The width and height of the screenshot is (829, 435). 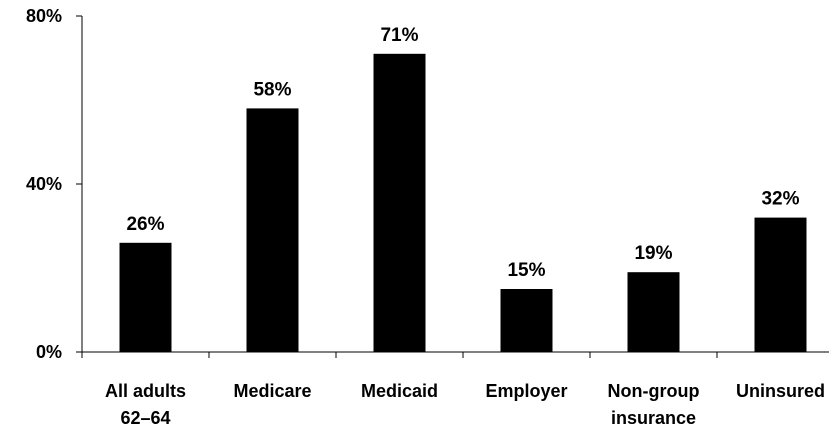 What do you see at coordinates (145, 418) in the screenshot?
I see `x-tick-label-line: 62–64` at bounding box center [145, 418].